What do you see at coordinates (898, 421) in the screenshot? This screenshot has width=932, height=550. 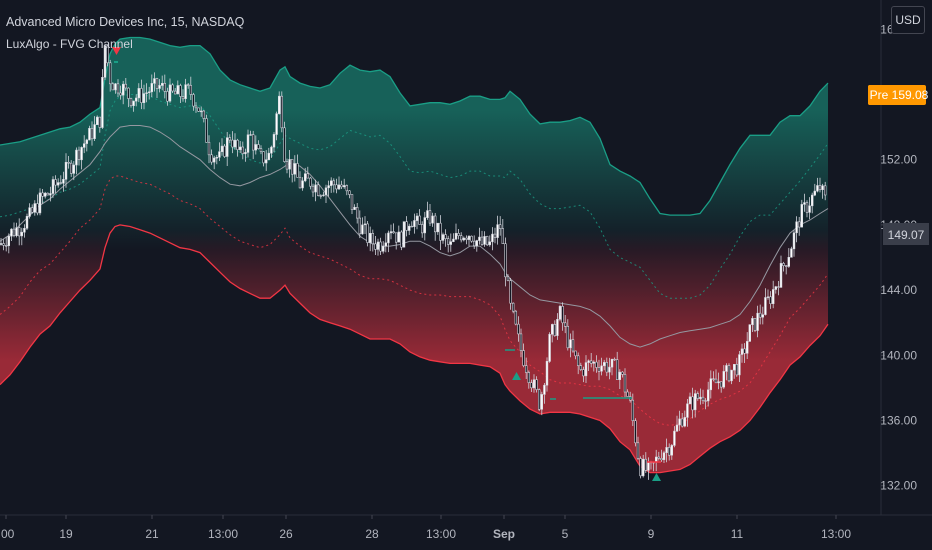 I see `price-tick-label: 136.00` at bounding box center [898, 421].